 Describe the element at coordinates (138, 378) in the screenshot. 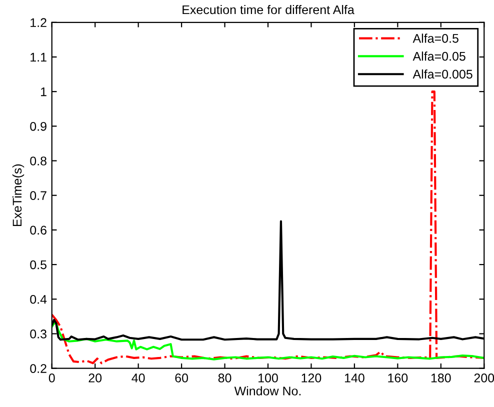

I see `x-tick-label: 40` at that location.